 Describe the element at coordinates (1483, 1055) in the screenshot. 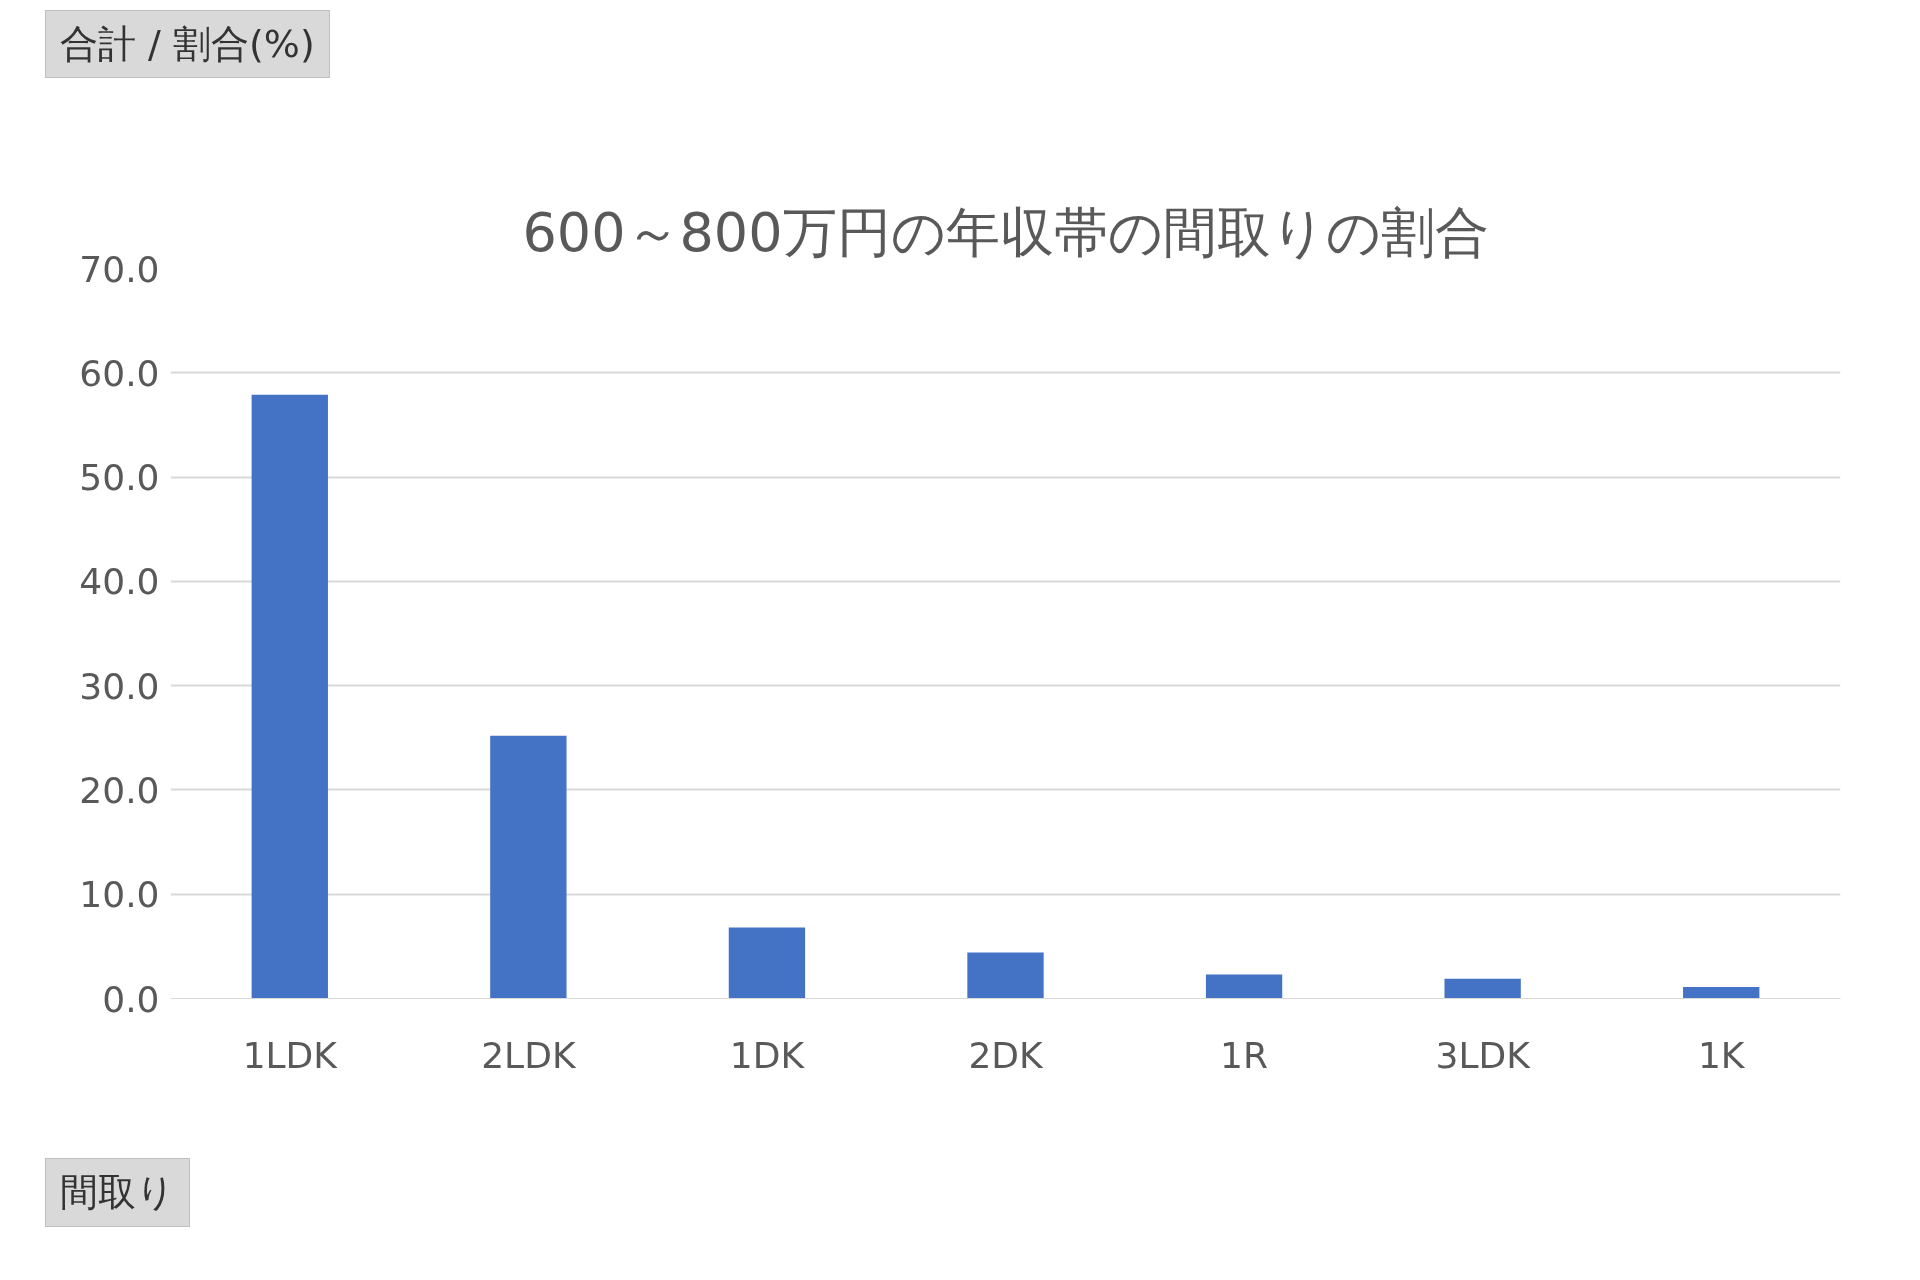

I see `x-tick-label: 3LDK` at that location.